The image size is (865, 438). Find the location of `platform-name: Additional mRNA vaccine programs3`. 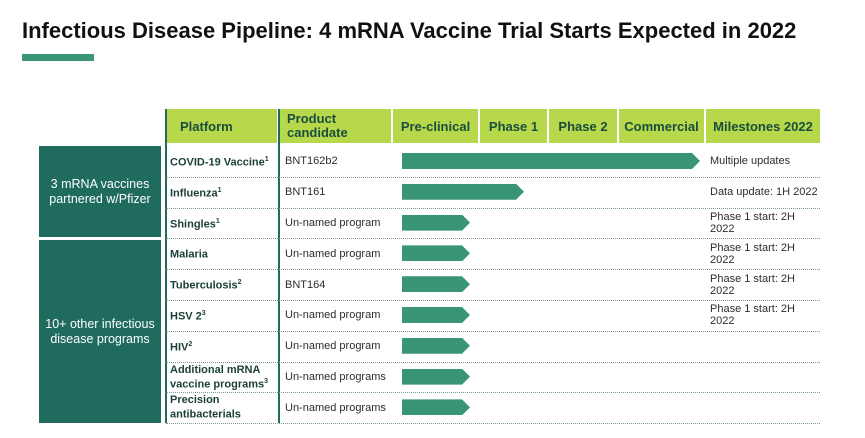

platform-name: Additional mRNA vaccine programs3 is located at coordinates (223, 377).